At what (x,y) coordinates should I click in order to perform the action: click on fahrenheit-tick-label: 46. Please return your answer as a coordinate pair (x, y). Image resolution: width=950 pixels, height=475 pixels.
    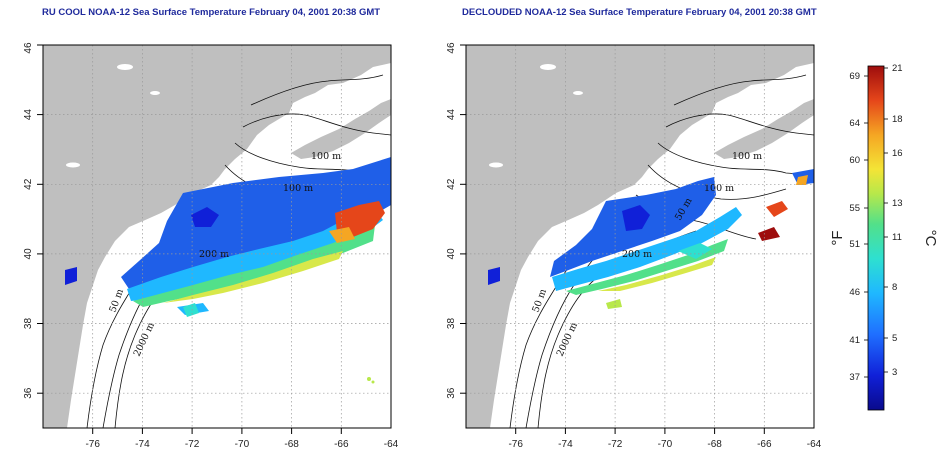
    Looking at the image, I should click on (854, 292).